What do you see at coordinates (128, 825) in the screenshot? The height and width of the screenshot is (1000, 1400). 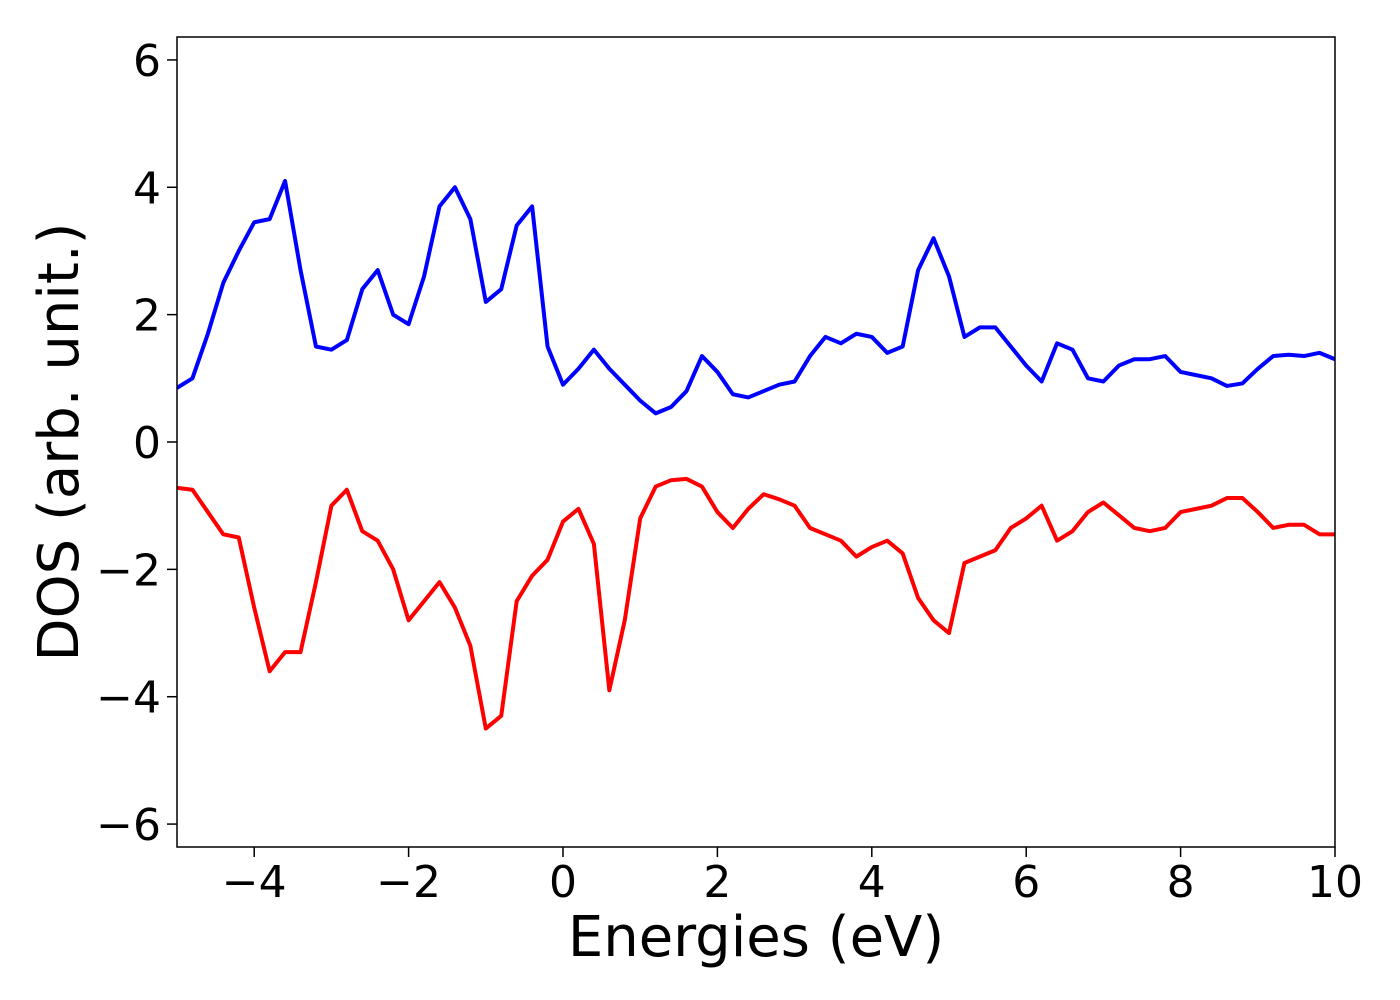 I see `y-tick-label: −6` at bounding box center [128, 825].